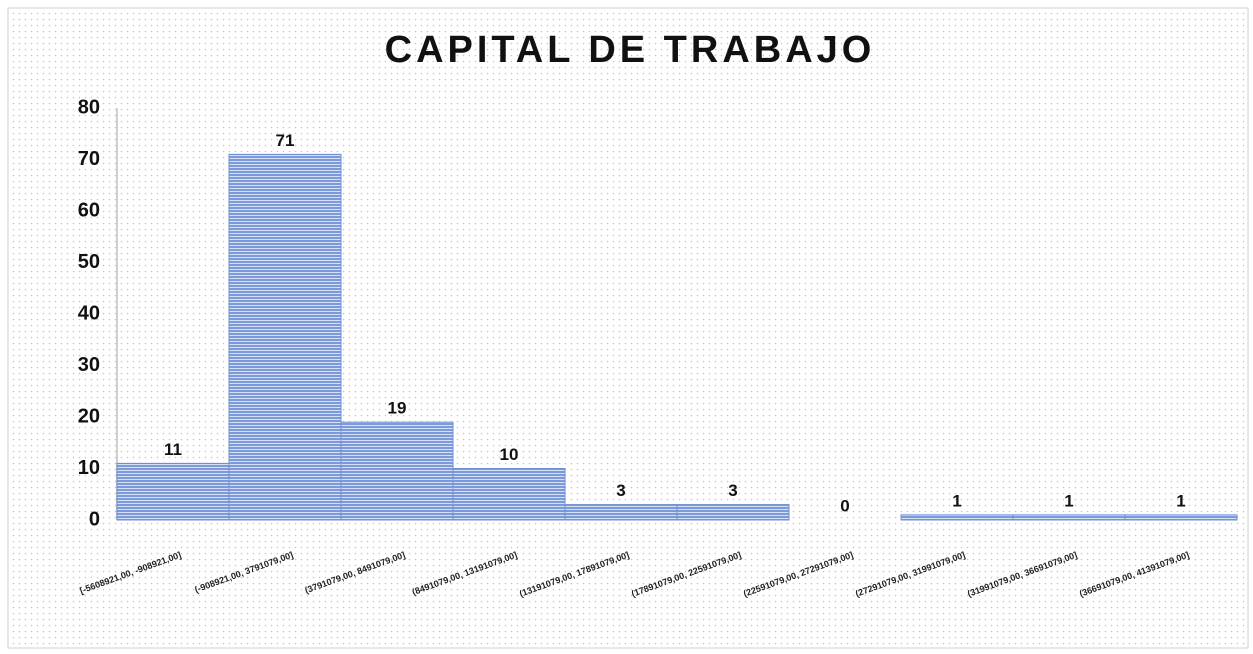  What do you see at coordinates (89, 468) in the screenshot?
I see `y-tick-label: 10` at bounding box center [89, 468].